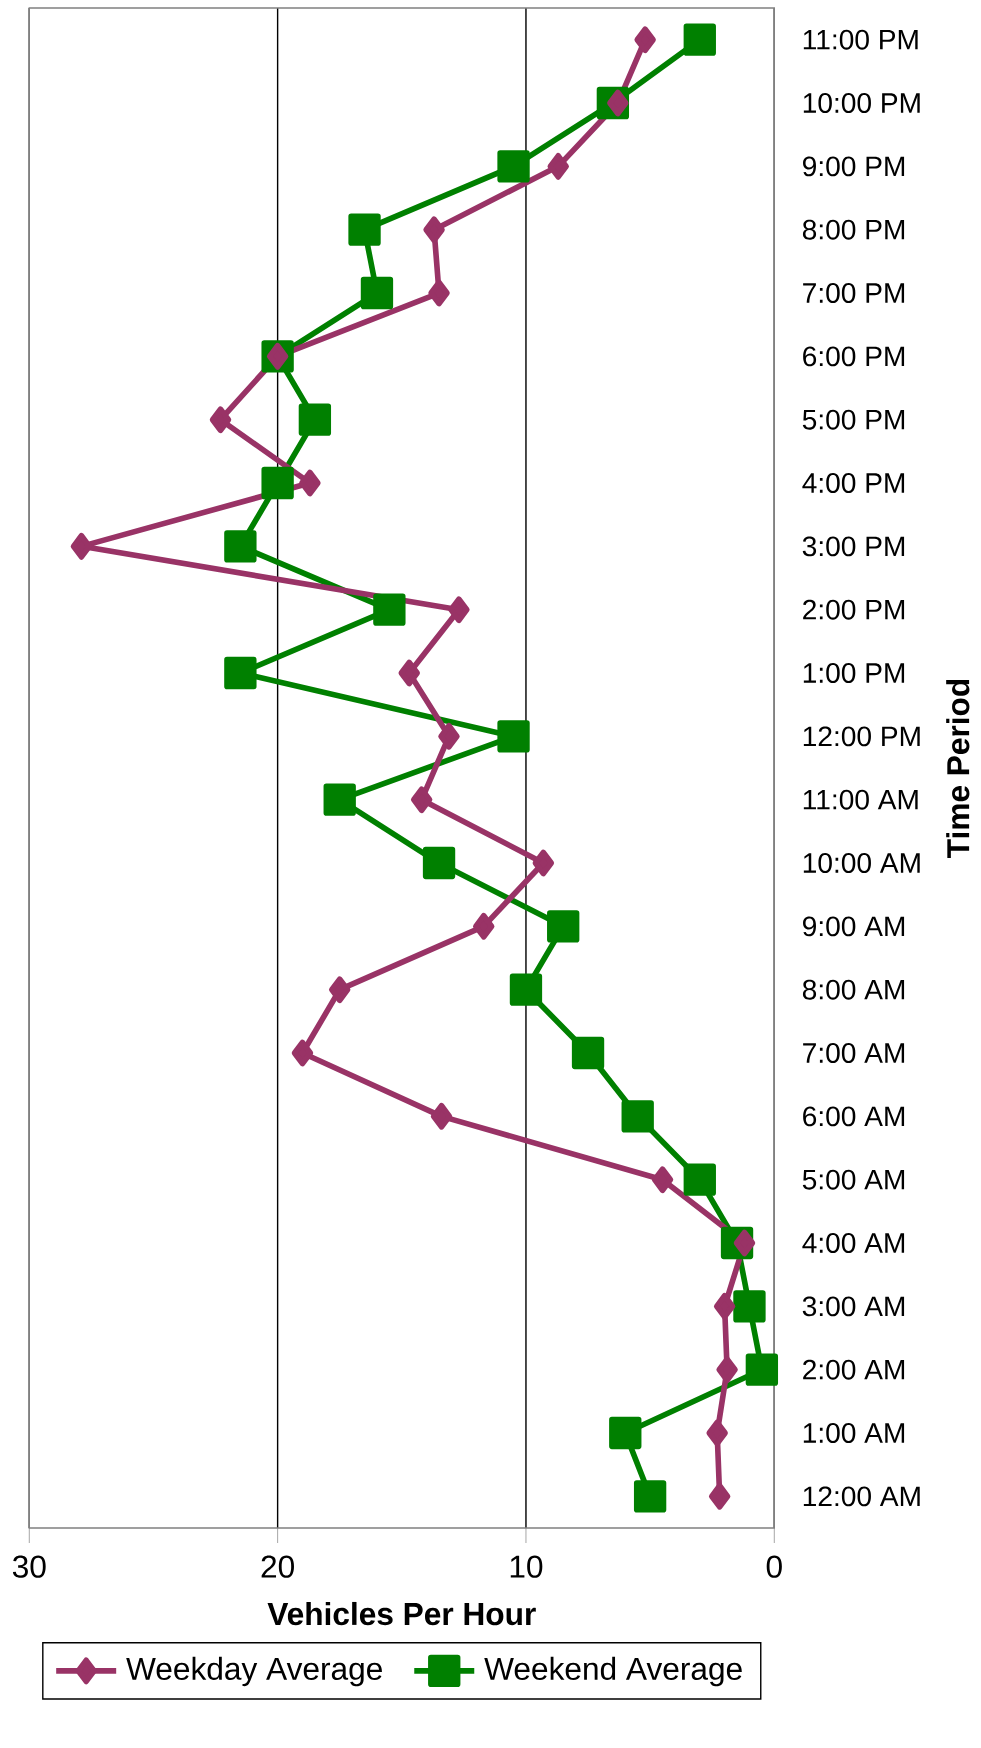 The height and width of the screenshot is (1748, 981). Describe the element at coordinates (958, 768) in the screenshot. I see `y-axis-title: Time Period` at that location.